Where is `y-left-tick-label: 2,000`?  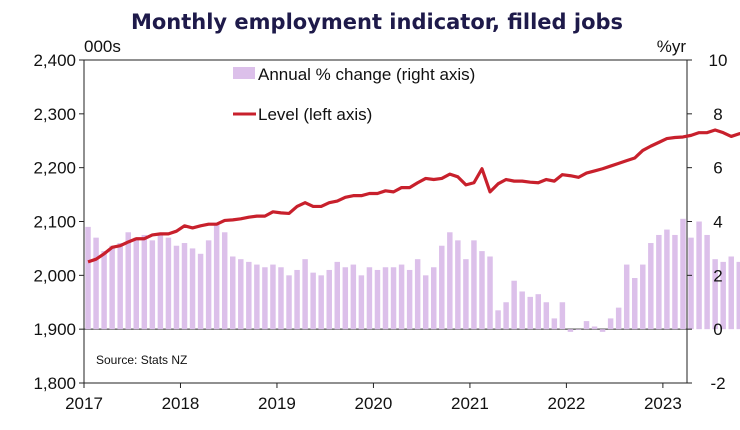
y-left-tick-label: 2,000 is located at coordinates (54, 275).